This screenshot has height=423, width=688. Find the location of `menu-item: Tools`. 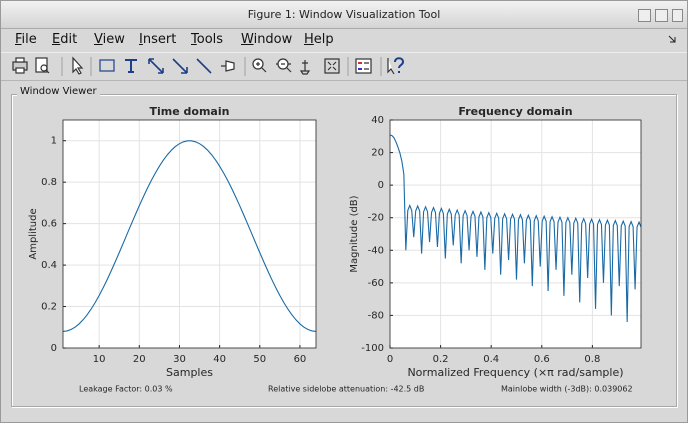

menu-item: Tools is located at coordinates (207, 39).